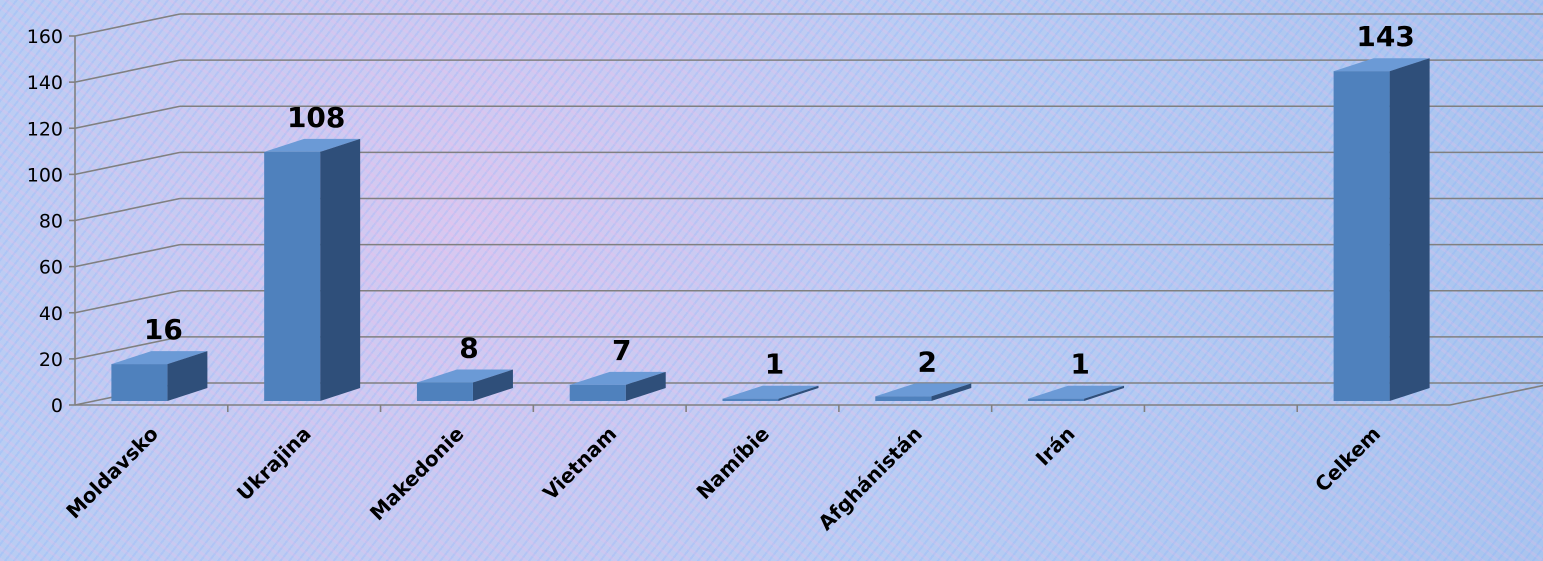 The height and width of the screenshot is (561, 1543). Describe the element at coordinates (417, 474) in the screenshot. I see `category-label: Makedonie` at that location.